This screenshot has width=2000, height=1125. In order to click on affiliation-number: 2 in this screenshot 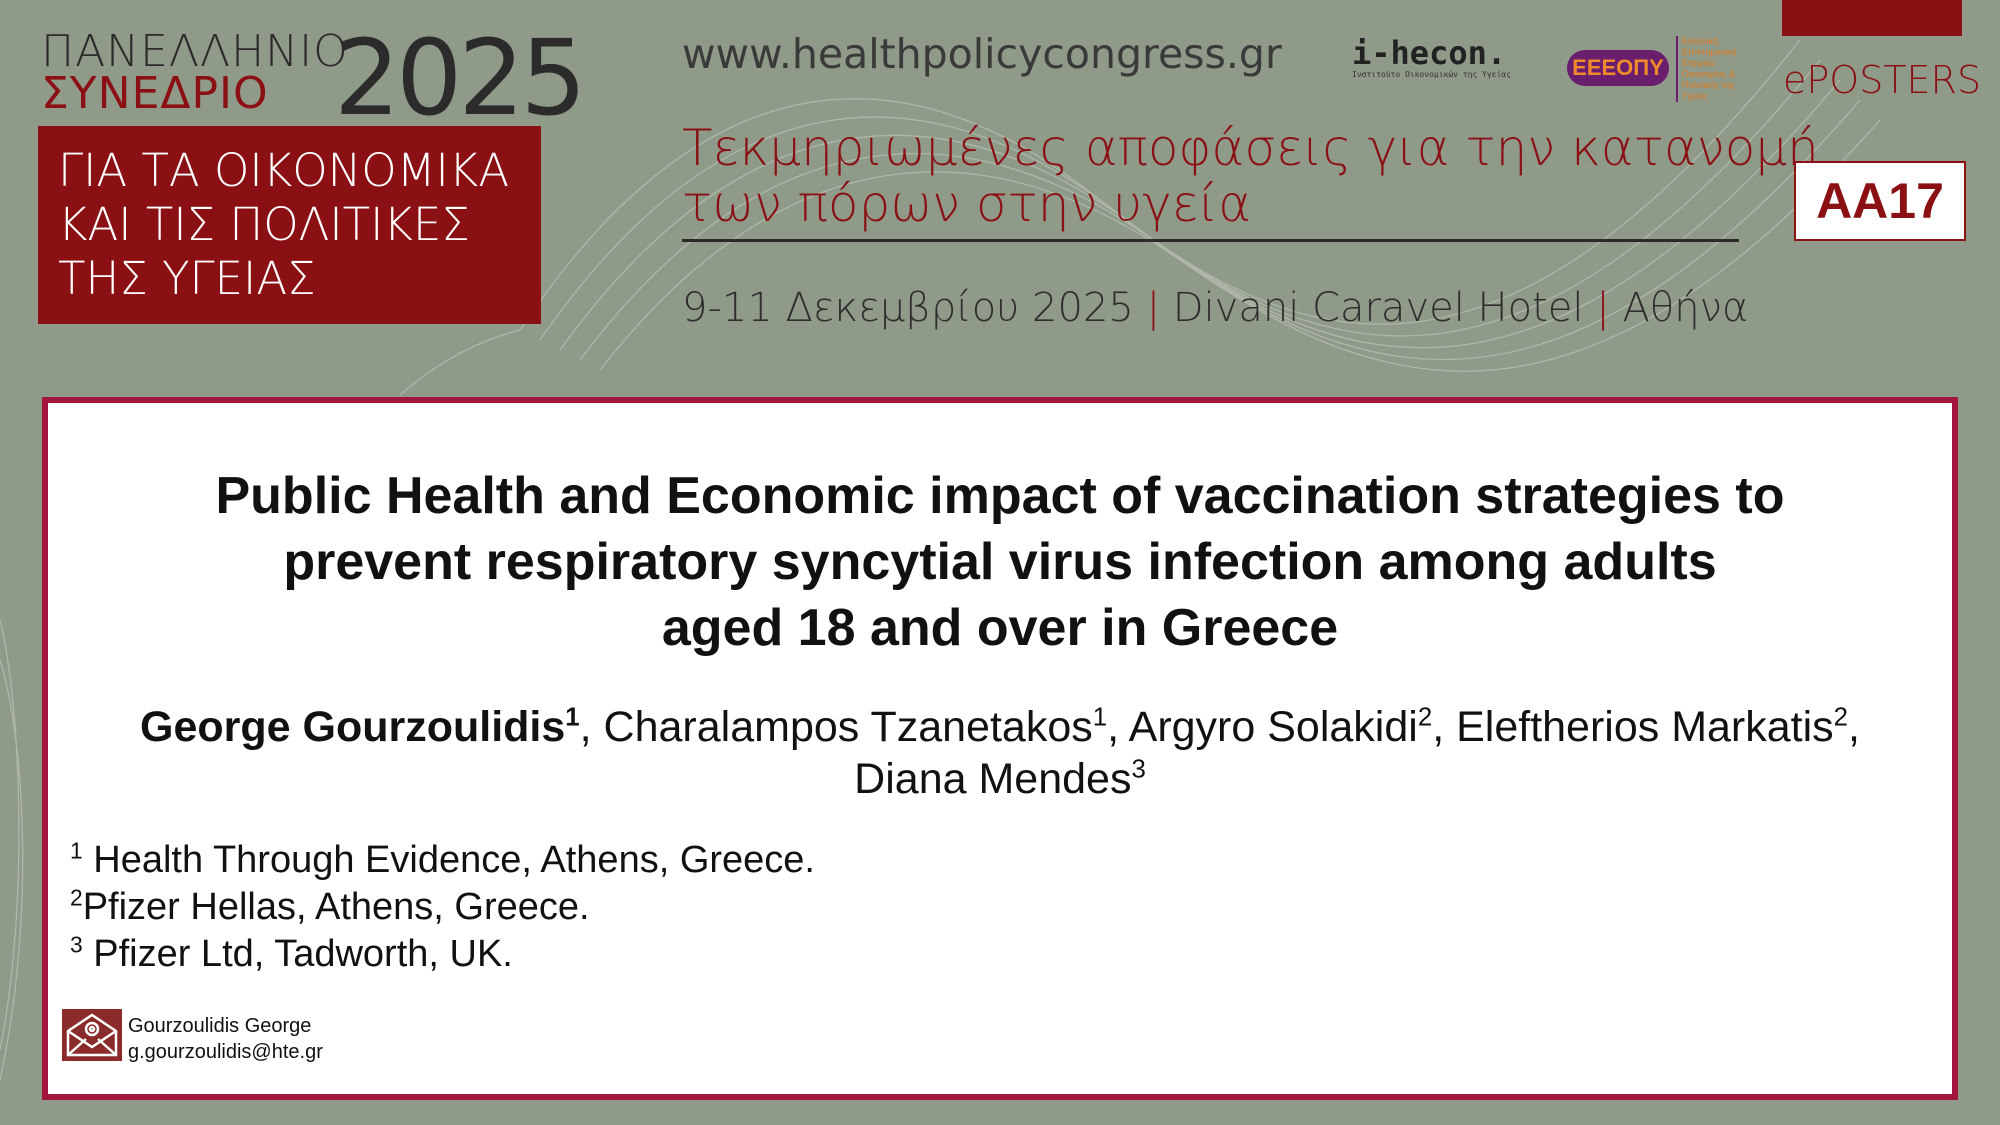, I will do `click(76, 897)`.